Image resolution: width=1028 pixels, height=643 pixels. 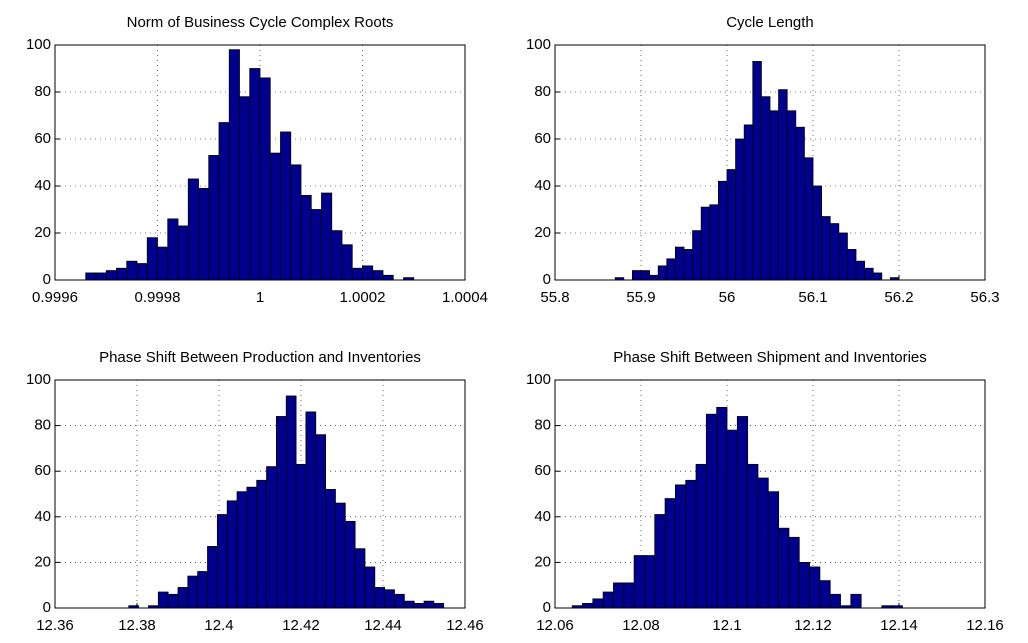 I want to click on x-tick-label: 56.2, so click(x=898, y=297).